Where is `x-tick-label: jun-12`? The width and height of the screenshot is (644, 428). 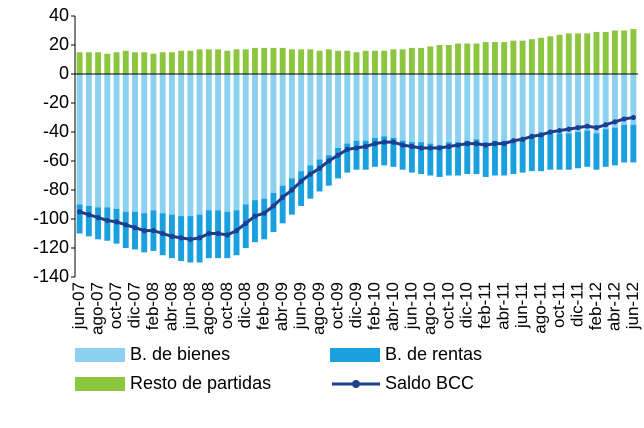 x-tick-label: jun-12 is located at coordinates (632, 306).